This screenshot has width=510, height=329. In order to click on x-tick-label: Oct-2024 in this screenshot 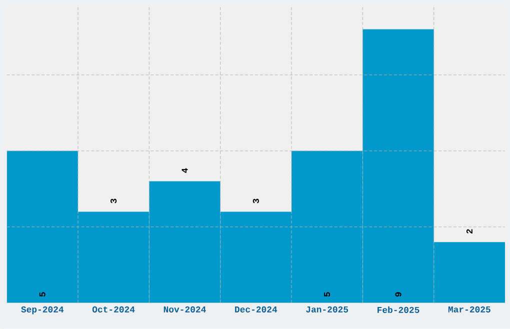, I will do `click(113, 309)`.